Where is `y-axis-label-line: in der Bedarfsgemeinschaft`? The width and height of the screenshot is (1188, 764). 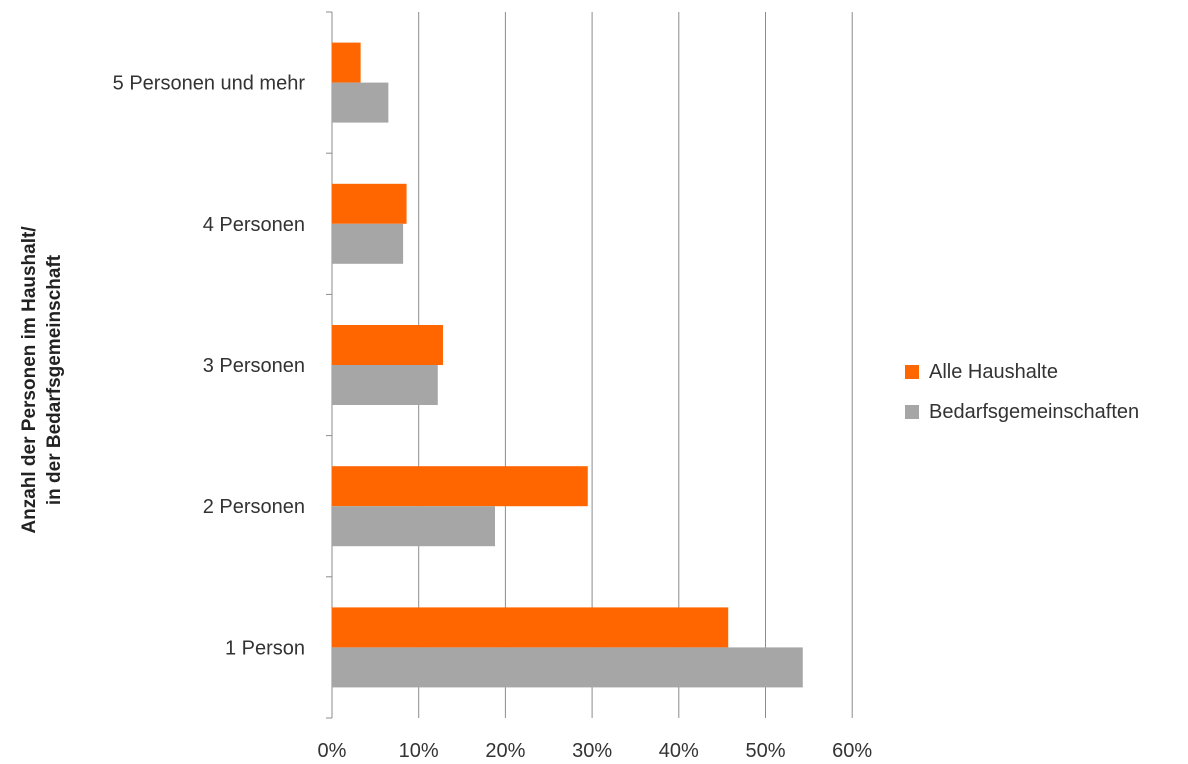
y-axis-label-line: in der Bedarfsgemeinschaft is located at coordinates (54, 379).